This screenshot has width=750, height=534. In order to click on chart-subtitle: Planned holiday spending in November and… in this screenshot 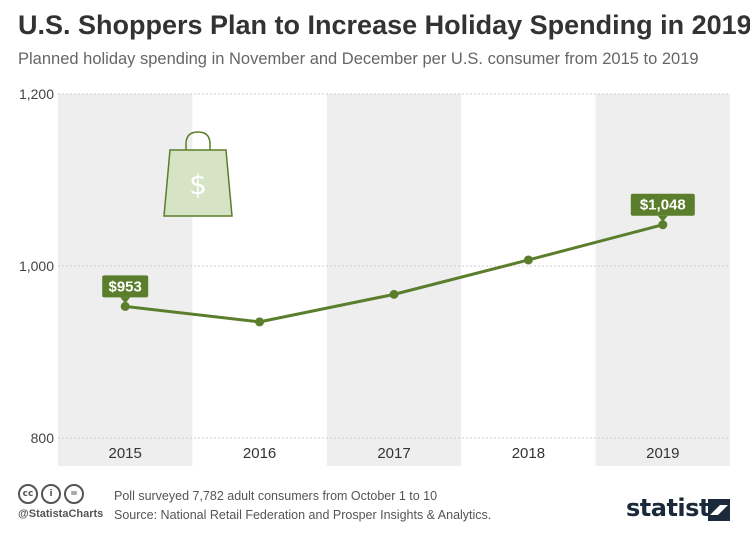, I will do `click(358, 59)`.